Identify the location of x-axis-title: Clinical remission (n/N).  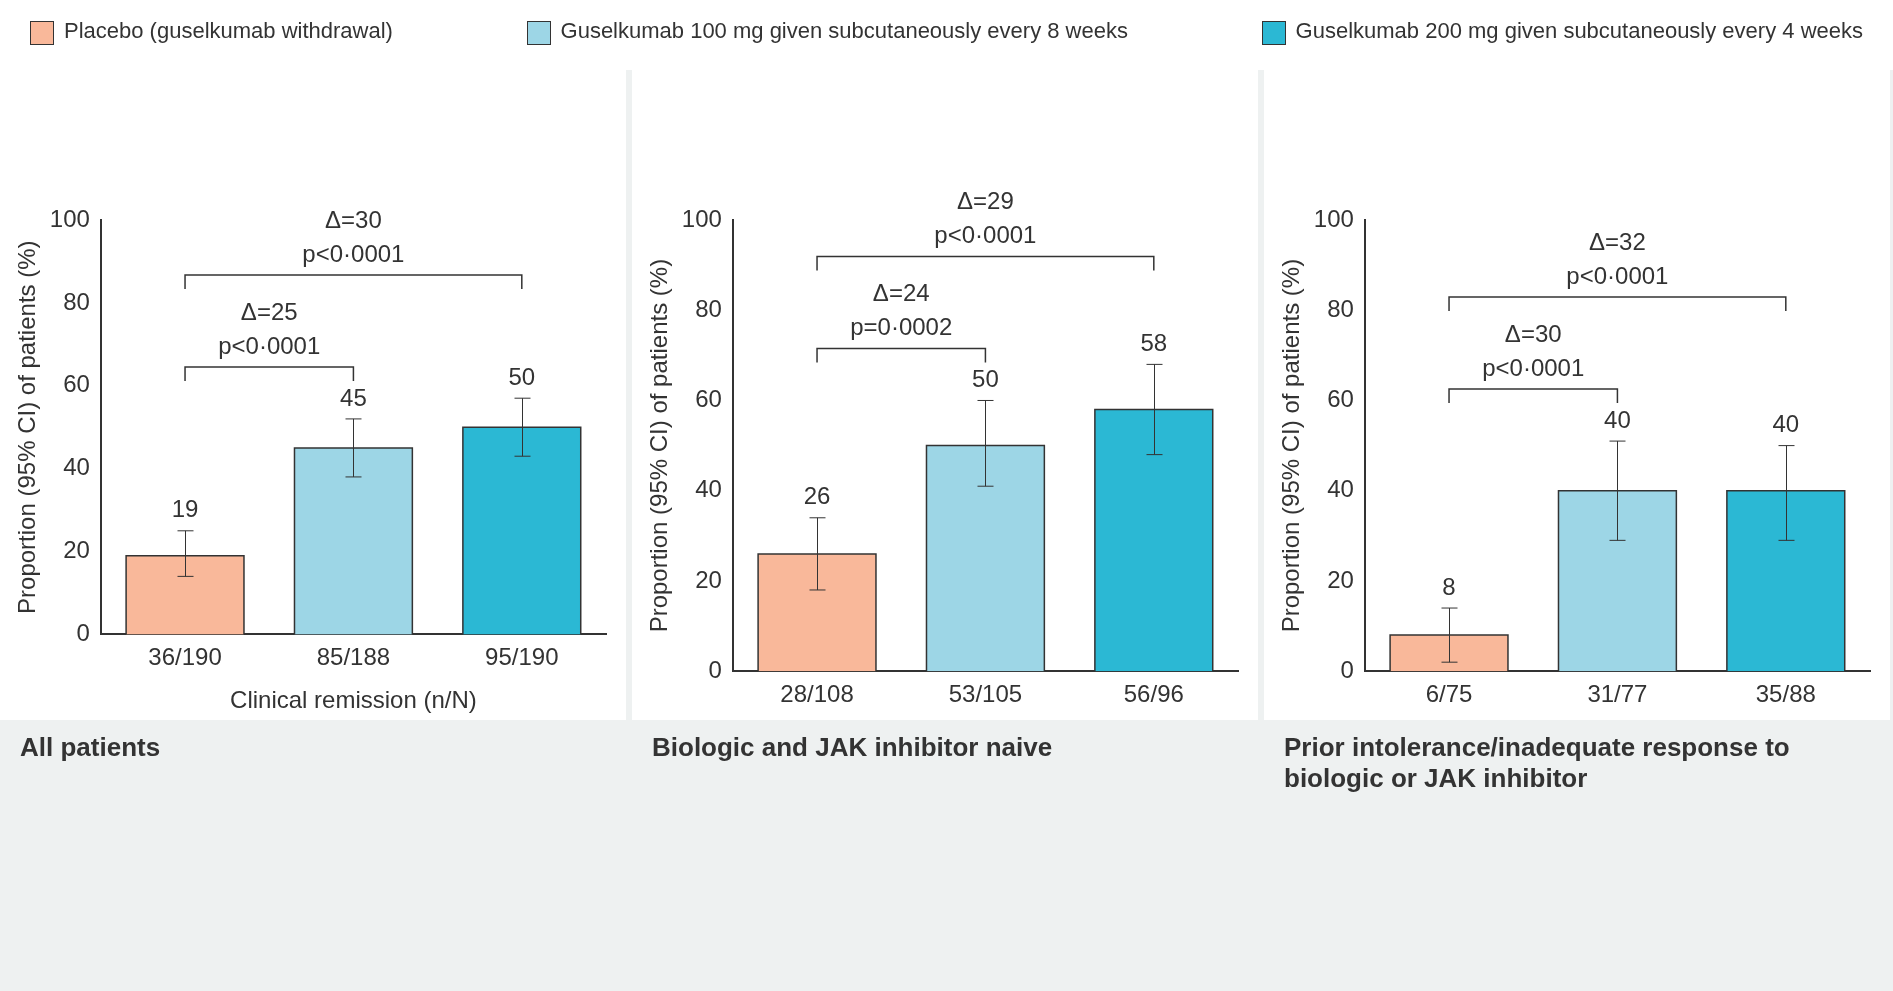
(353, 700).